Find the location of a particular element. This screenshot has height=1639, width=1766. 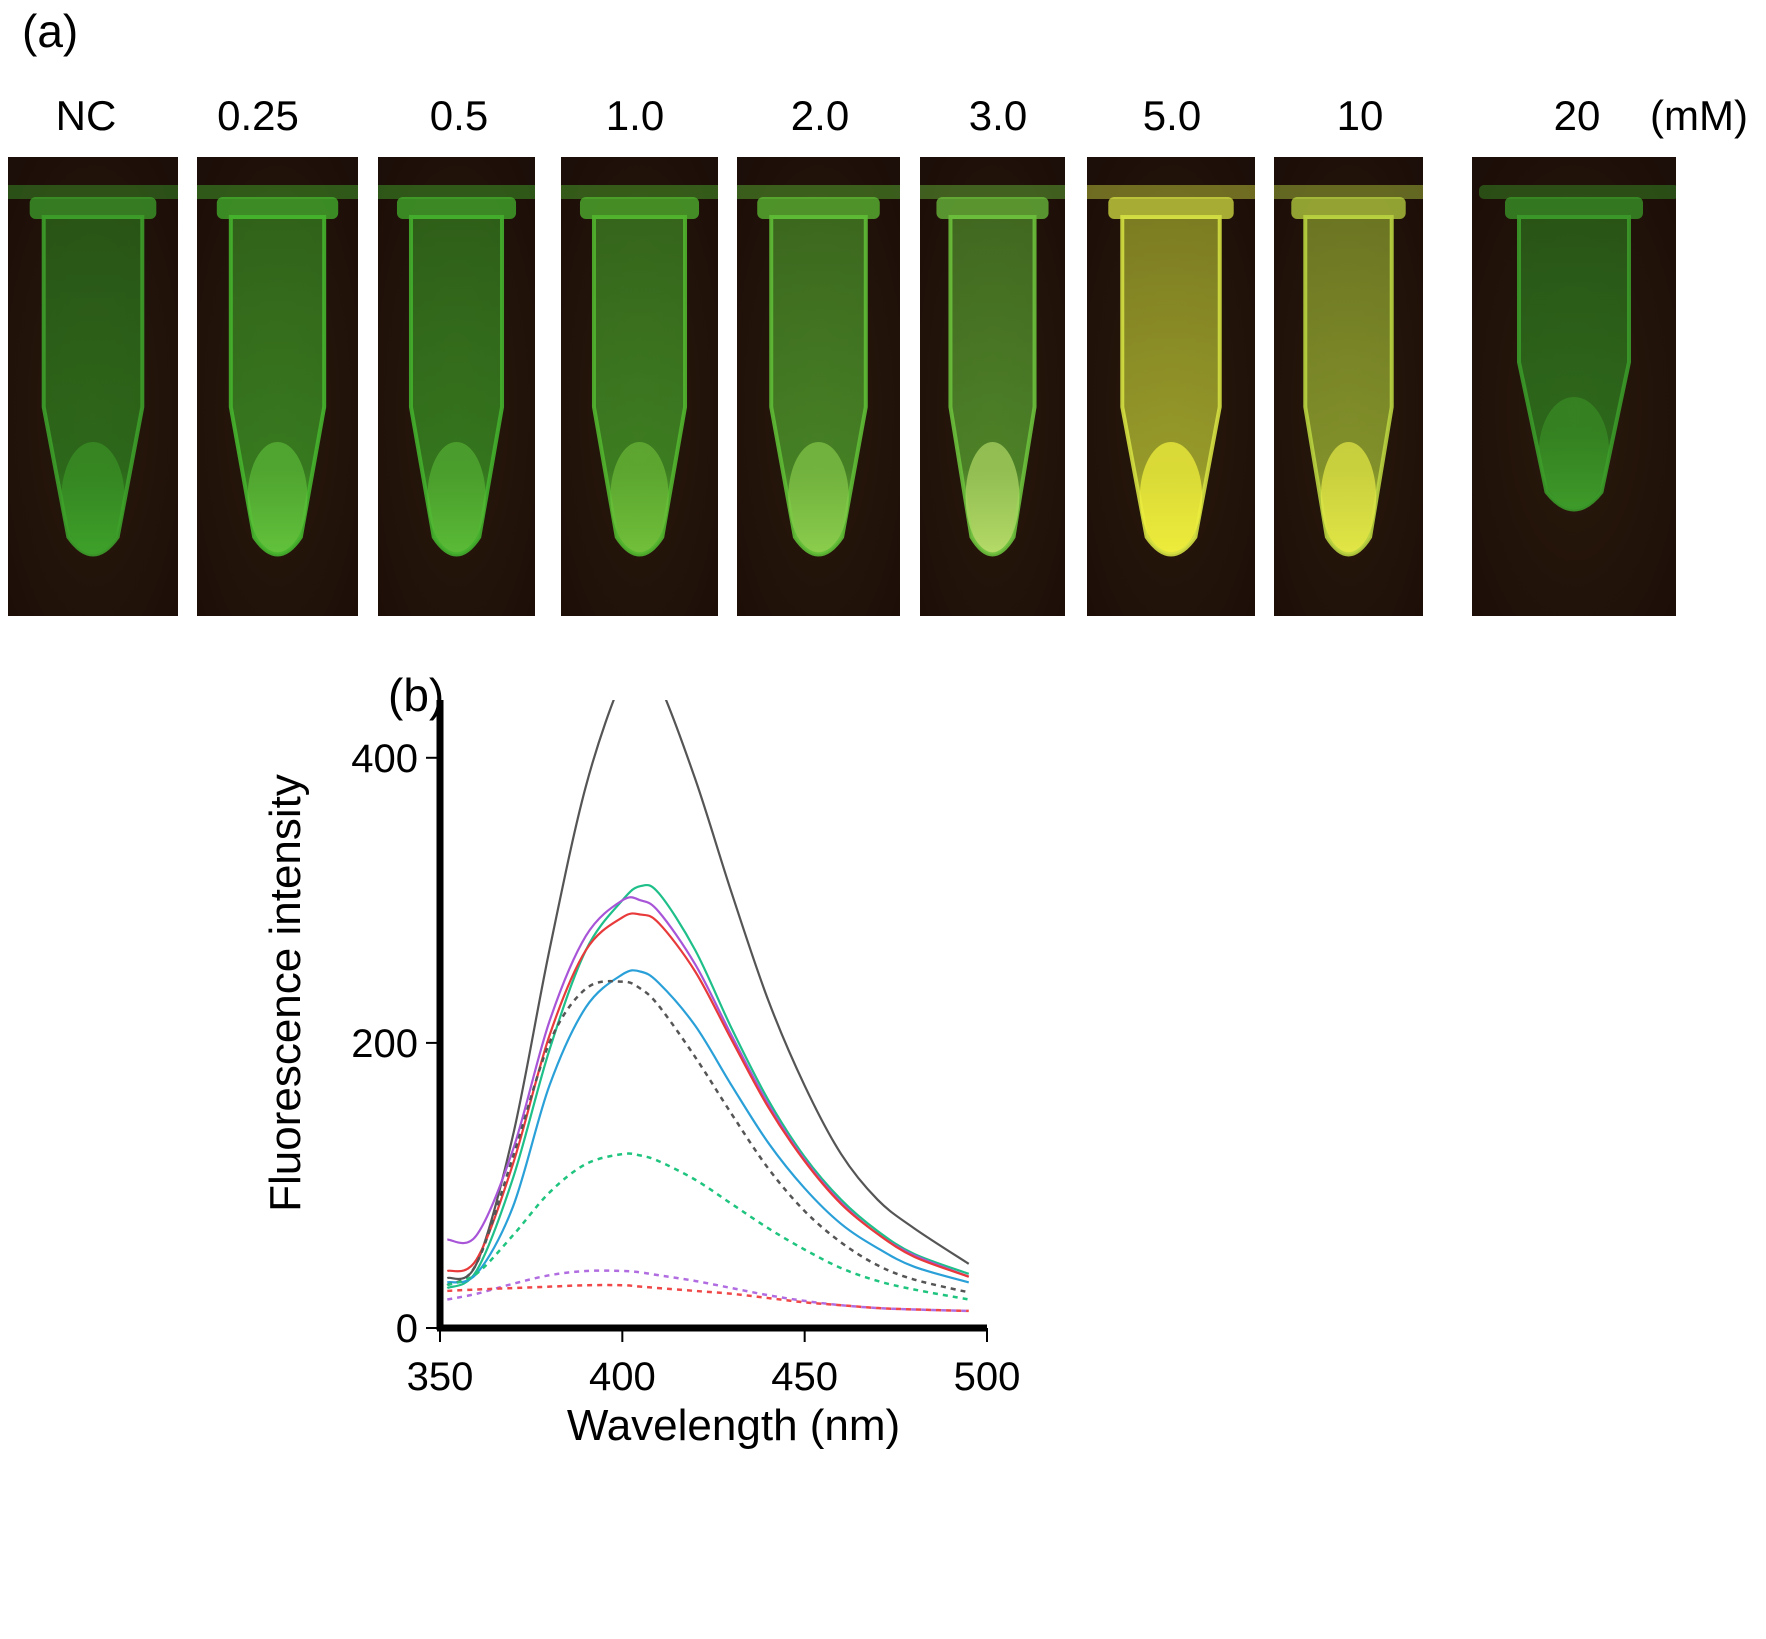

series-line-black-dotted is located at coordinates (708, 1136).